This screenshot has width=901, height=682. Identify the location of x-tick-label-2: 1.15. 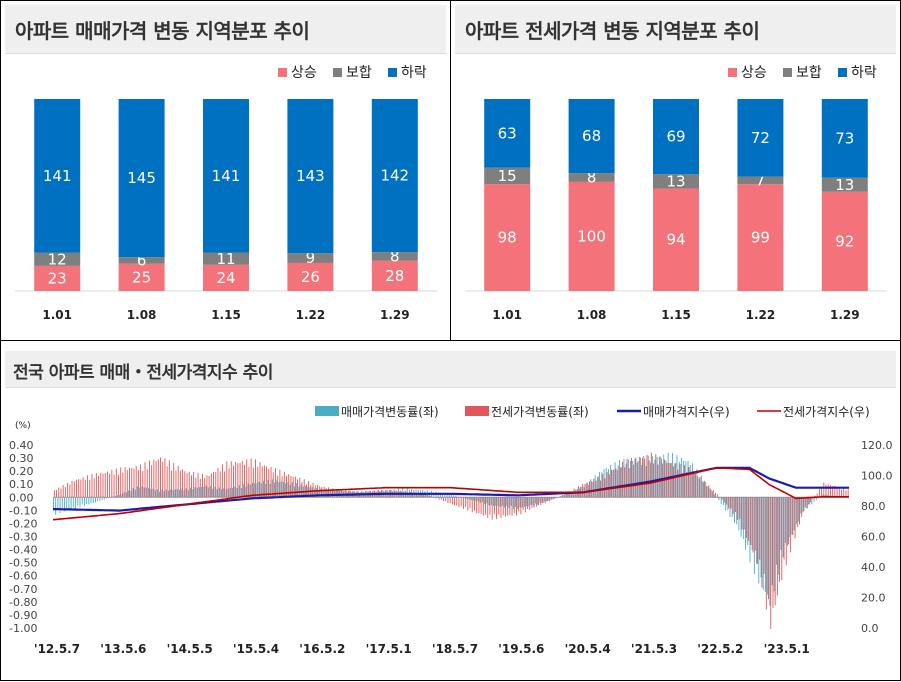
(226, 315).